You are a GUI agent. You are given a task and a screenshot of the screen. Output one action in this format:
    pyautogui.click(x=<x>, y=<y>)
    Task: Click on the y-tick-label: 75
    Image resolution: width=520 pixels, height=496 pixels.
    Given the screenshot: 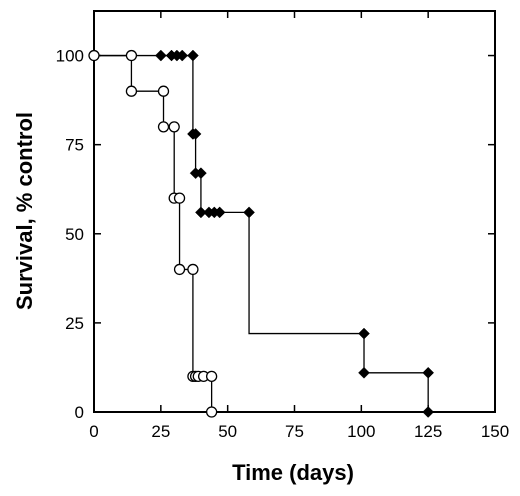 What is the action you would take?
    pyautogui.click(x=74, y=145)
    